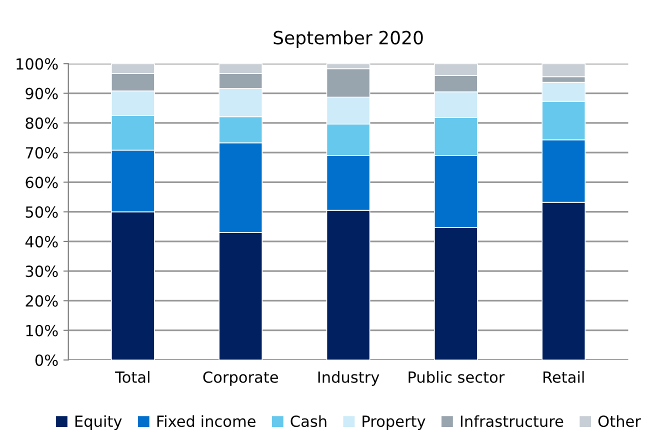  Describe the element at coordinates (42, 123) in the screenshot. I see `y-tick-label: 80%` at that location.